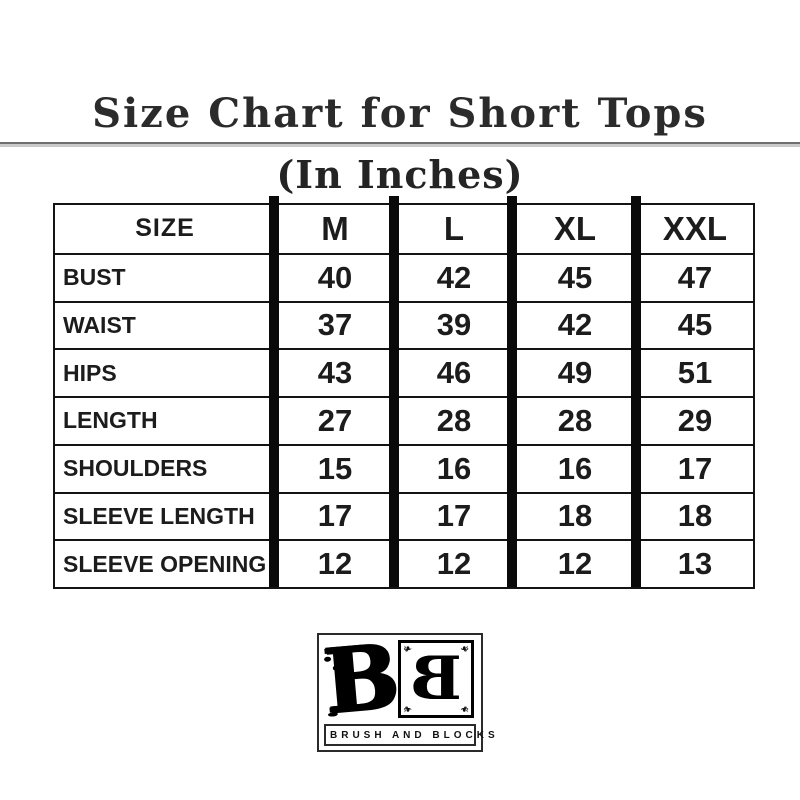 Image resolution: width=800 pixels, height=800 pixels. Describe the element at coordinates (335, 467) in the screenshot. I see `table-cell: 15` at that location.